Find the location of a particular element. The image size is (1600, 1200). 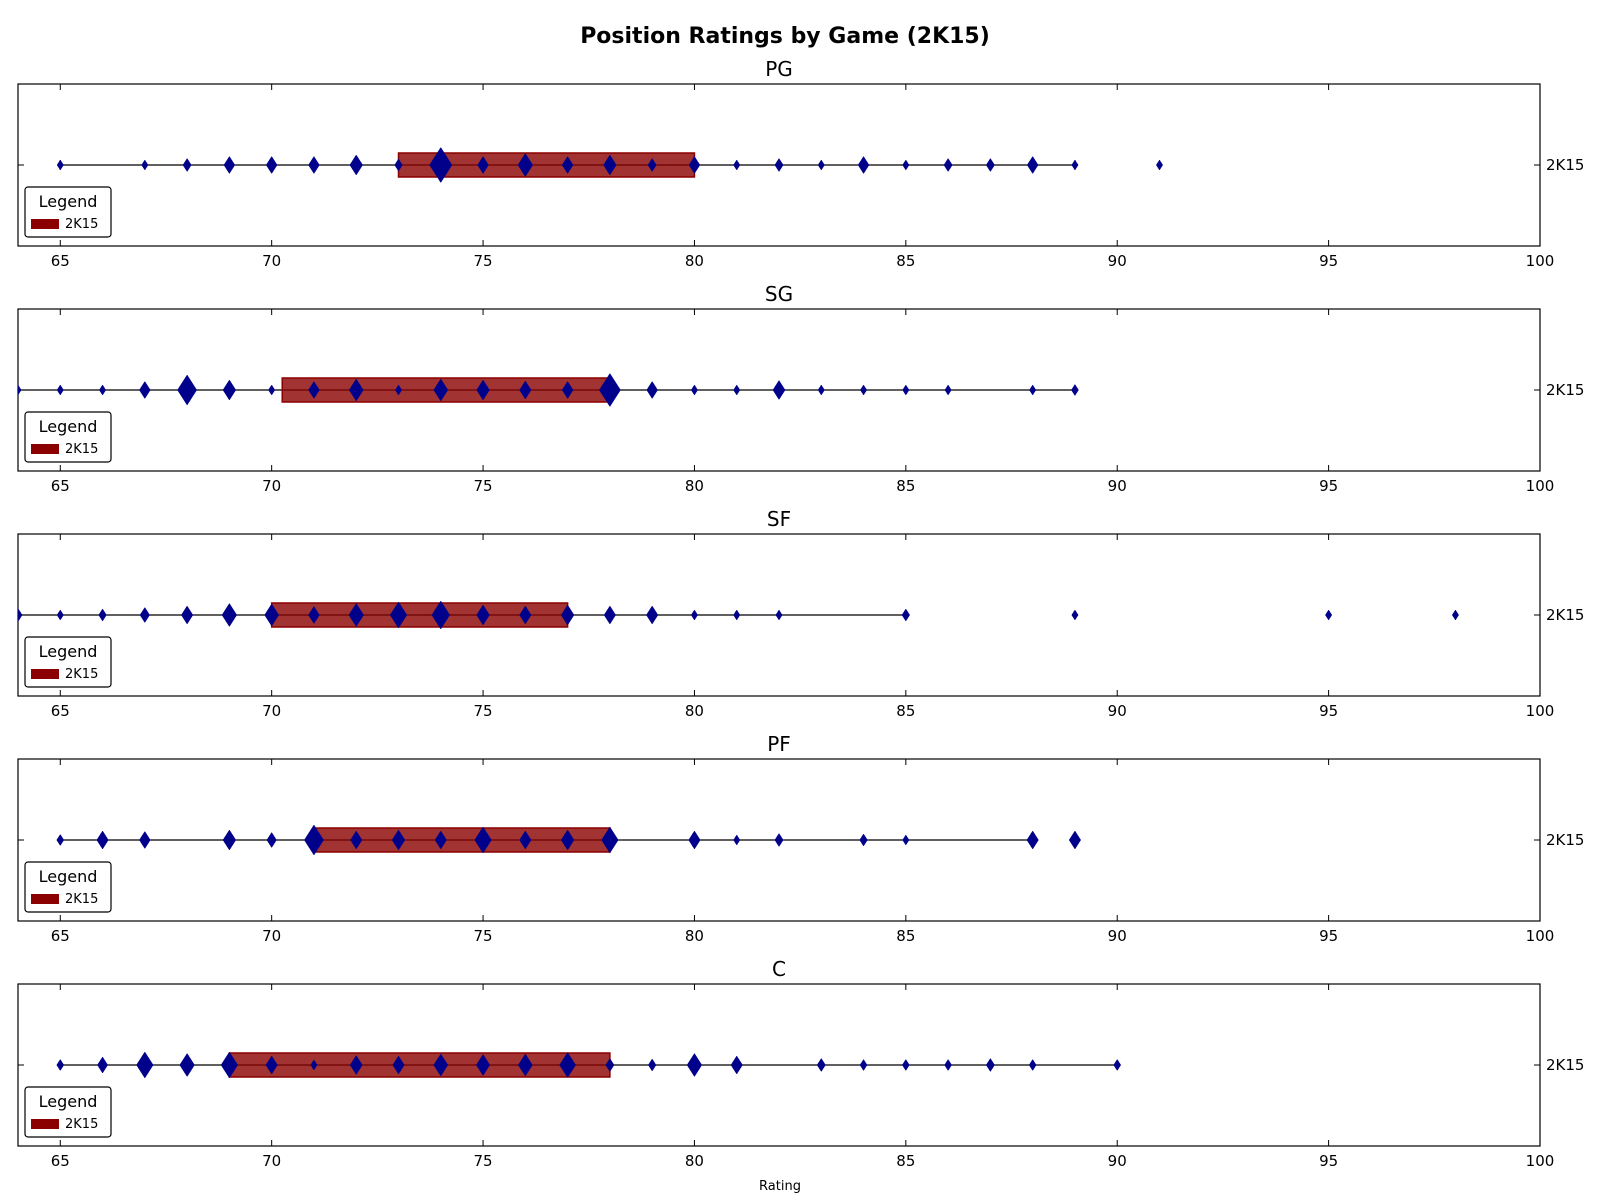

panel-title: SF is located at coordinates (779, 519).